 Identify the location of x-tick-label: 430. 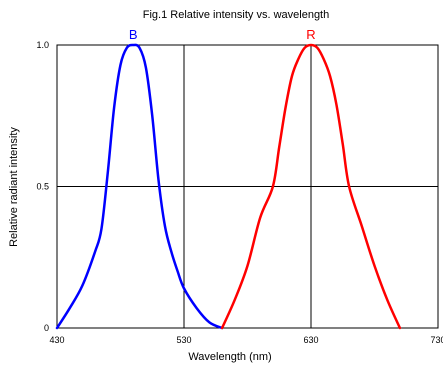
(56, 340).